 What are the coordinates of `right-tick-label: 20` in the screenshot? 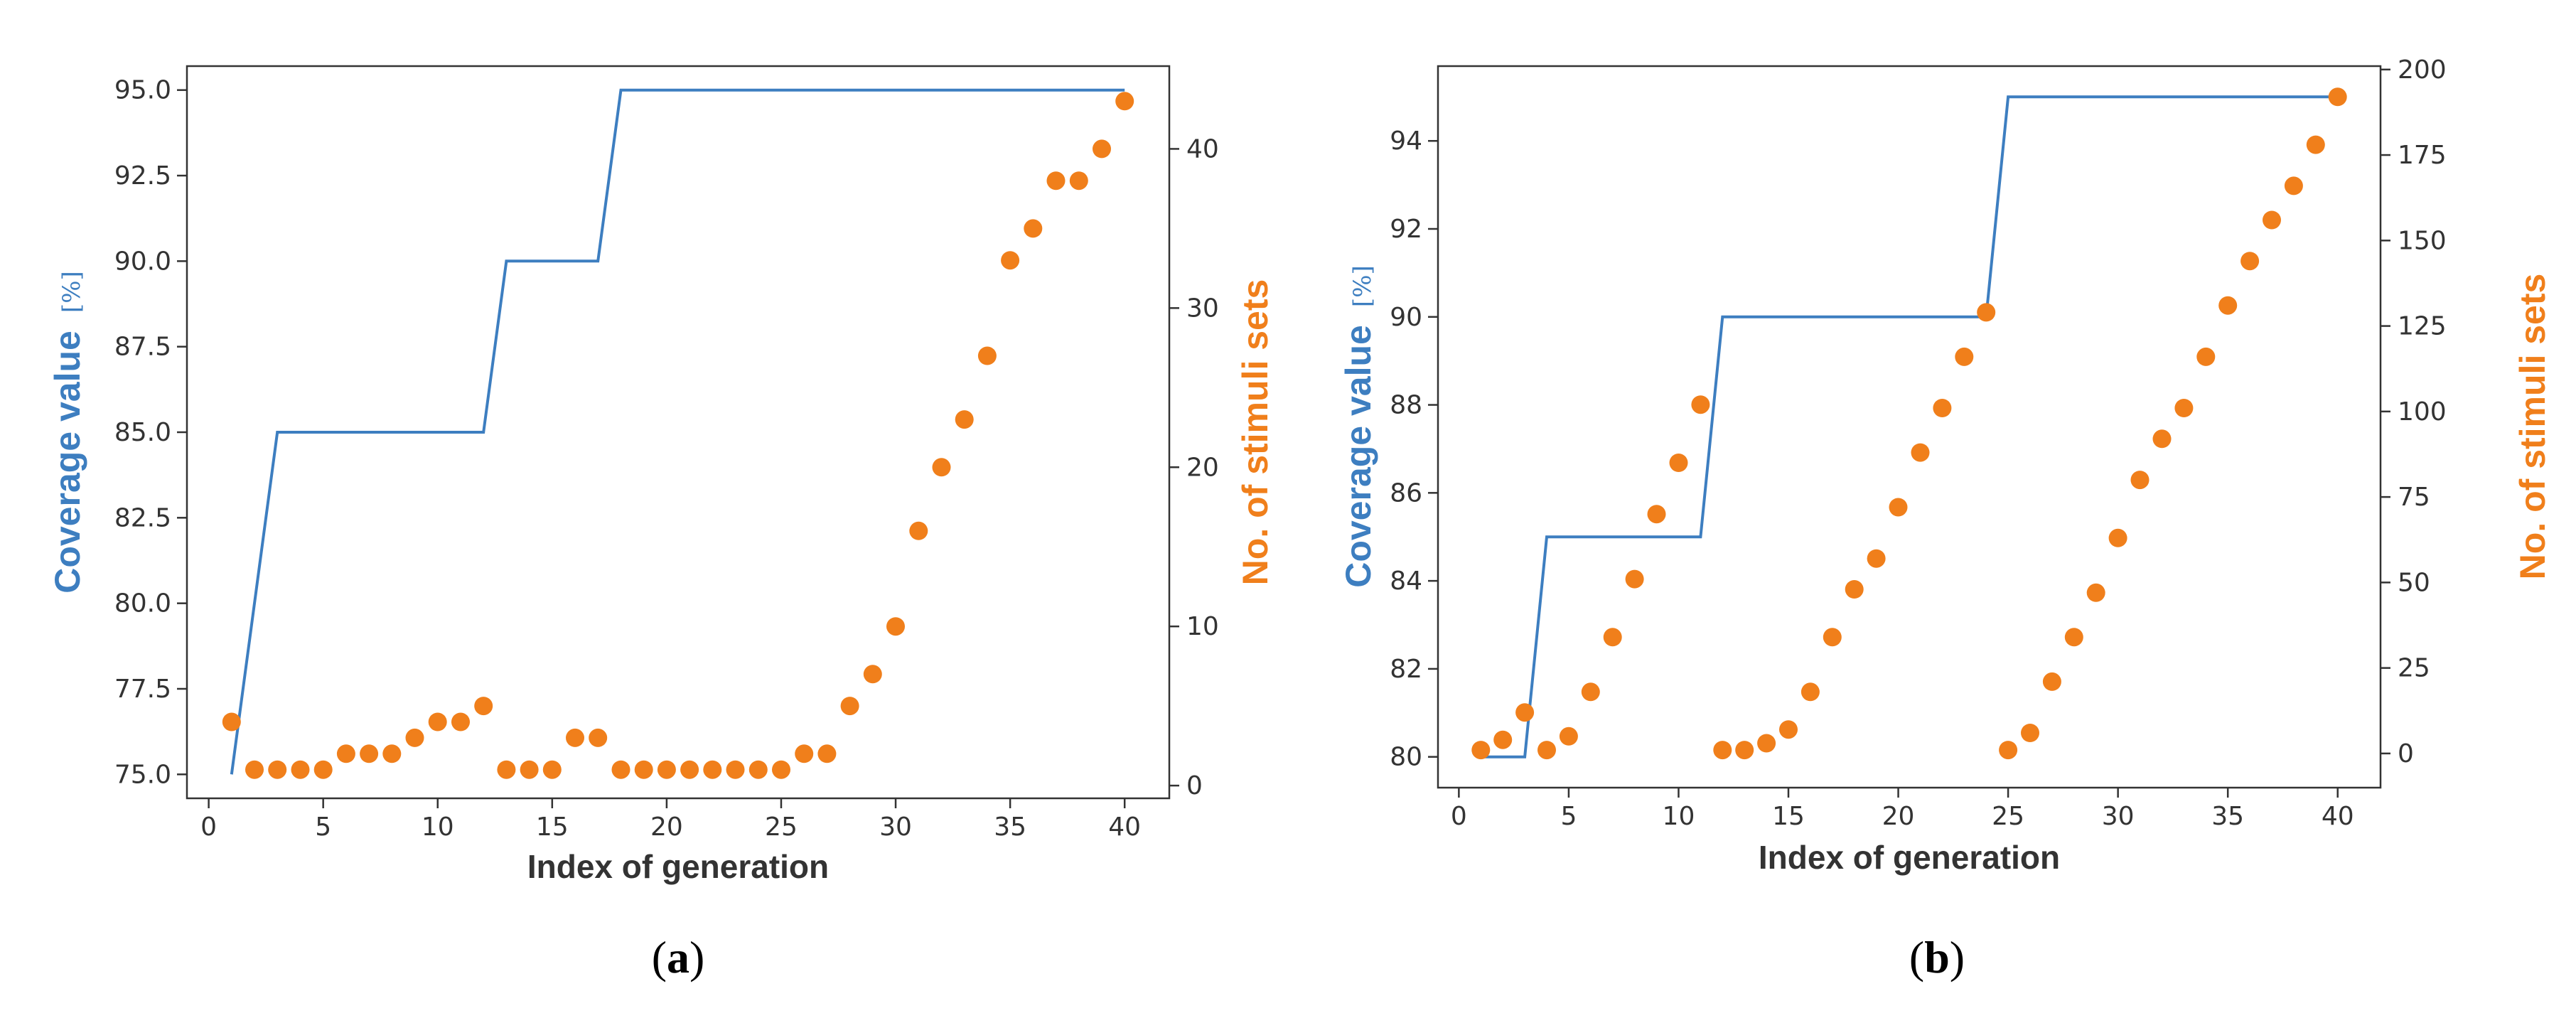 It's located at (1202, 467).